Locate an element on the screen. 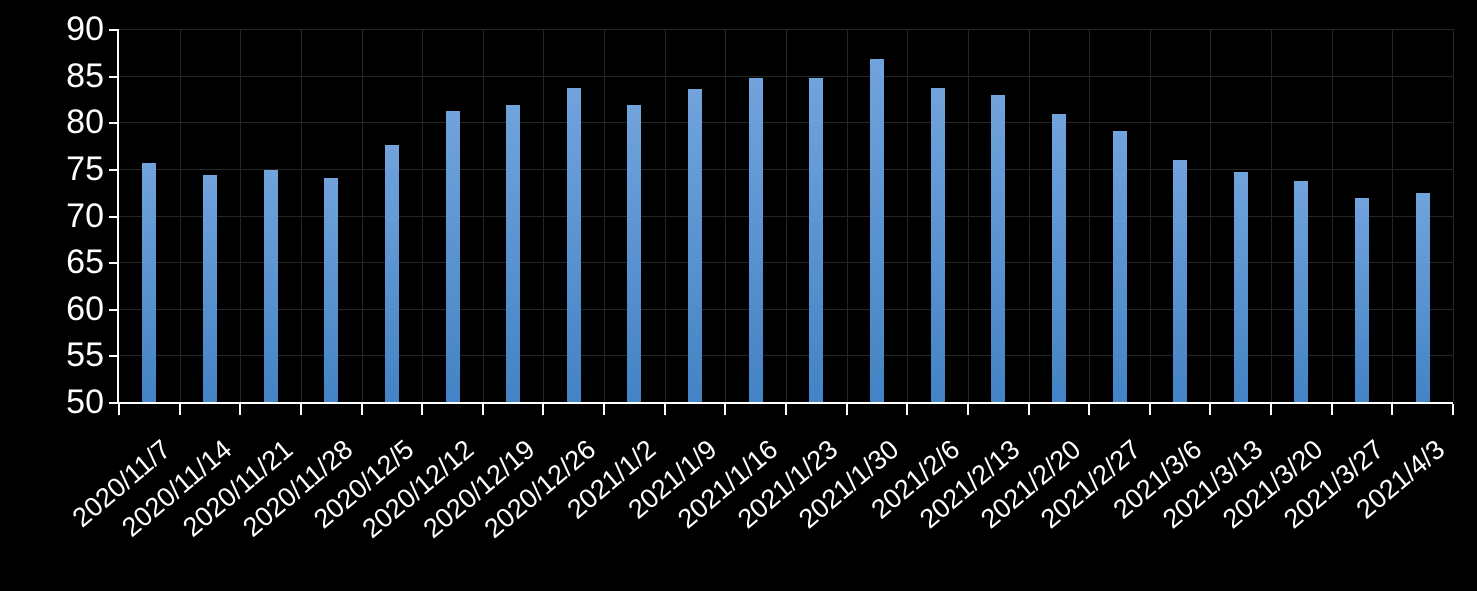  y-axis-label: 75 is located at coordinates (85, 169).